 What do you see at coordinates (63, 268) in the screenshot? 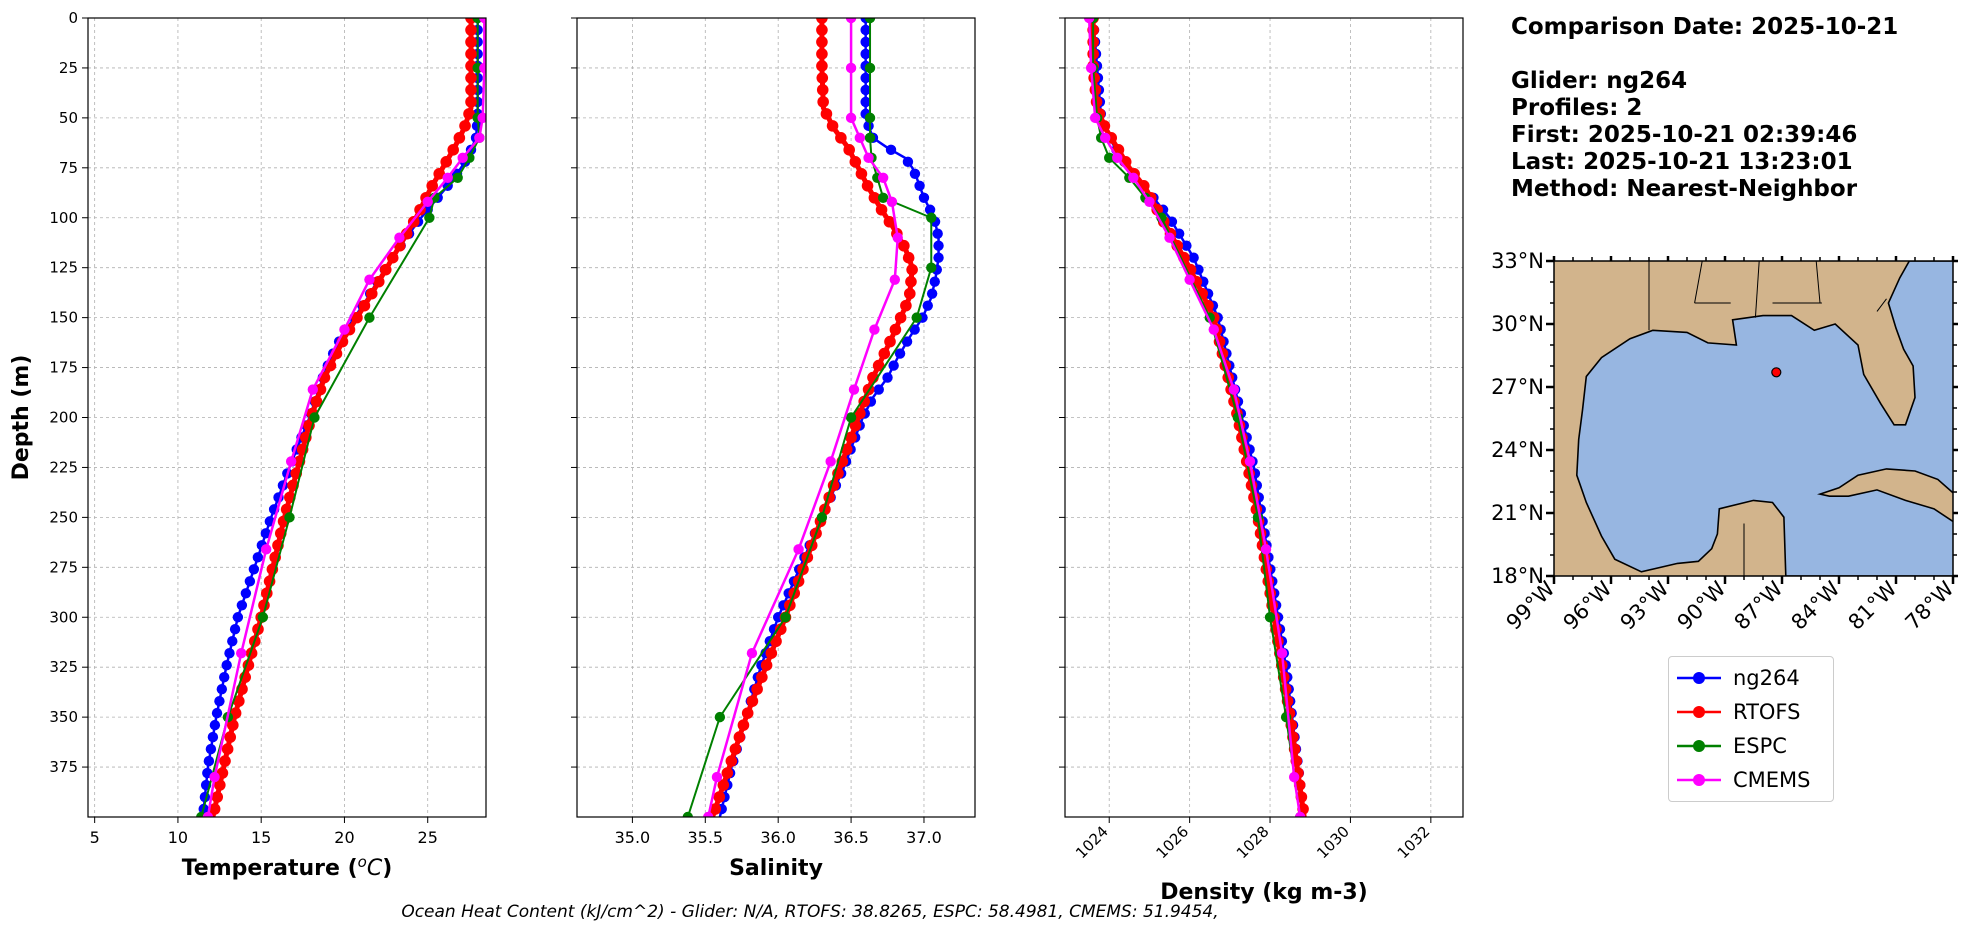
I see `y-tick-label: 125` at bounding box center [63, 268].